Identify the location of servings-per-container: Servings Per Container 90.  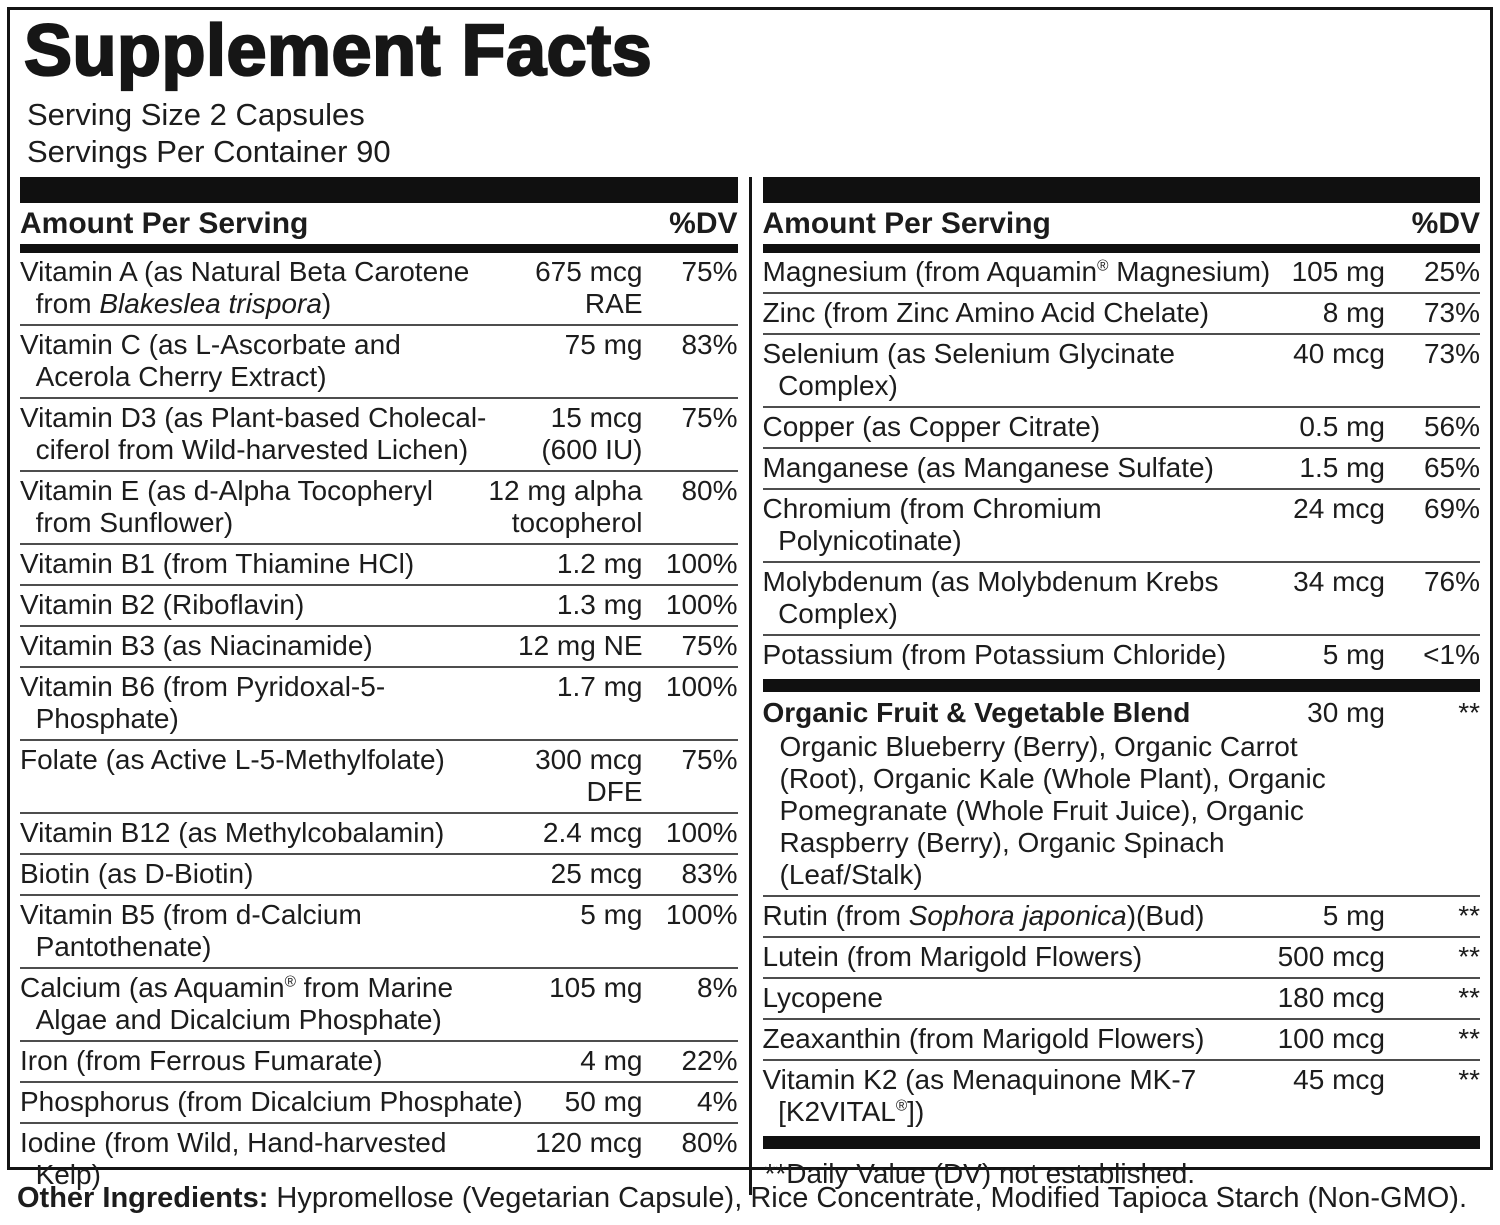
(209, 151).